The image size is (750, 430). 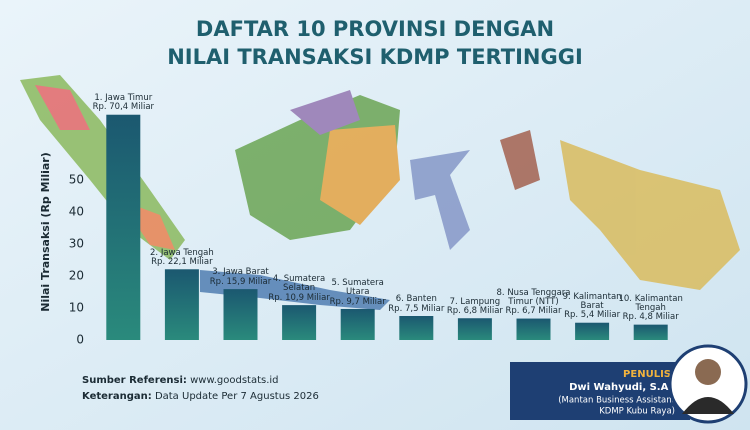 I want to click on category-label: 5. Sumatera Utara, so click(x=357, y=287).